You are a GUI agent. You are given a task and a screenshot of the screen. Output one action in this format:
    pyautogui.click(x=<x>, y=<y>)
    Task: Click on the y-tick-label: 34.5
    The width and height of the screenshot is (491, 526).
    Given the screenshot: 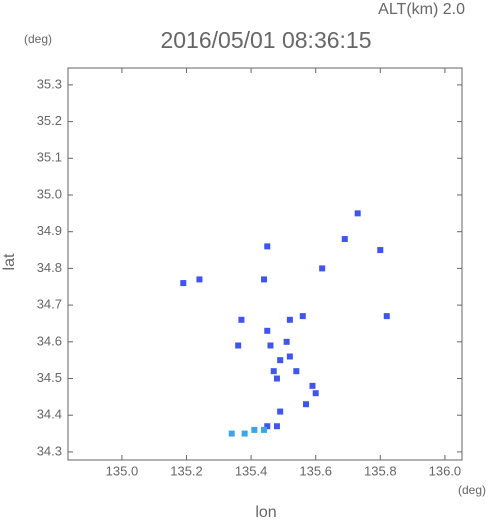 What is the action you would take?
    pyautogui.click(x=49, y=377)
    